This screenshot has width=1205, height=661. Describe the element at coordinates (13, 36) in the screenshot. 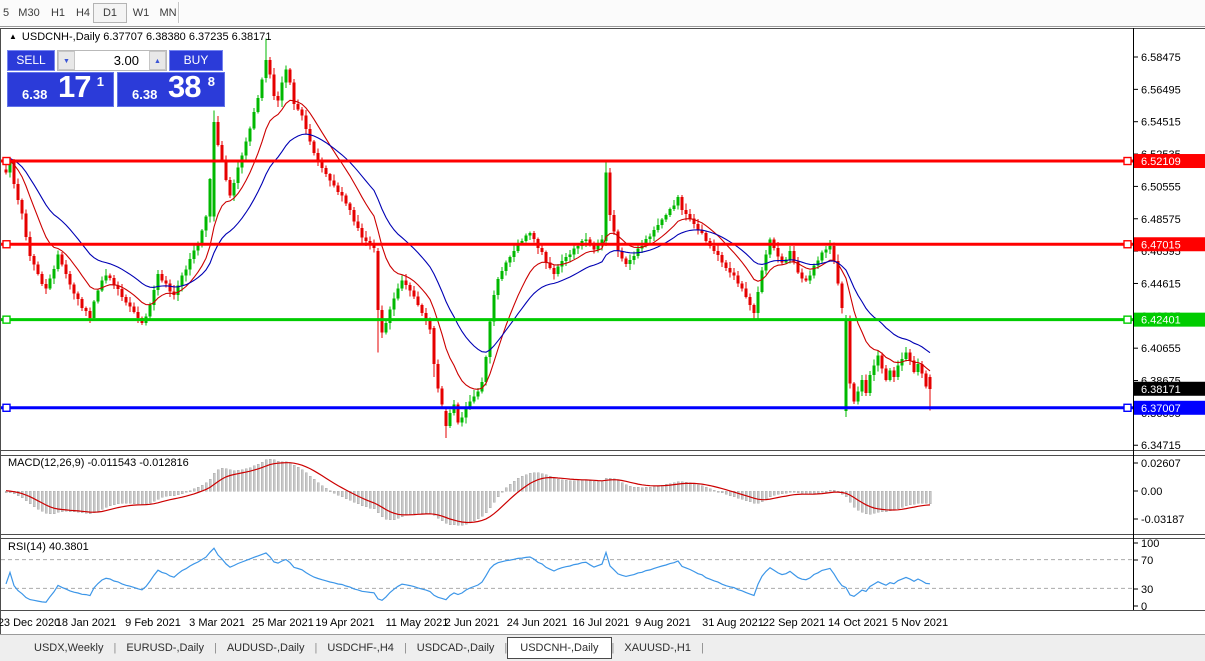

I see `collapse-icon: ▲` at that location.